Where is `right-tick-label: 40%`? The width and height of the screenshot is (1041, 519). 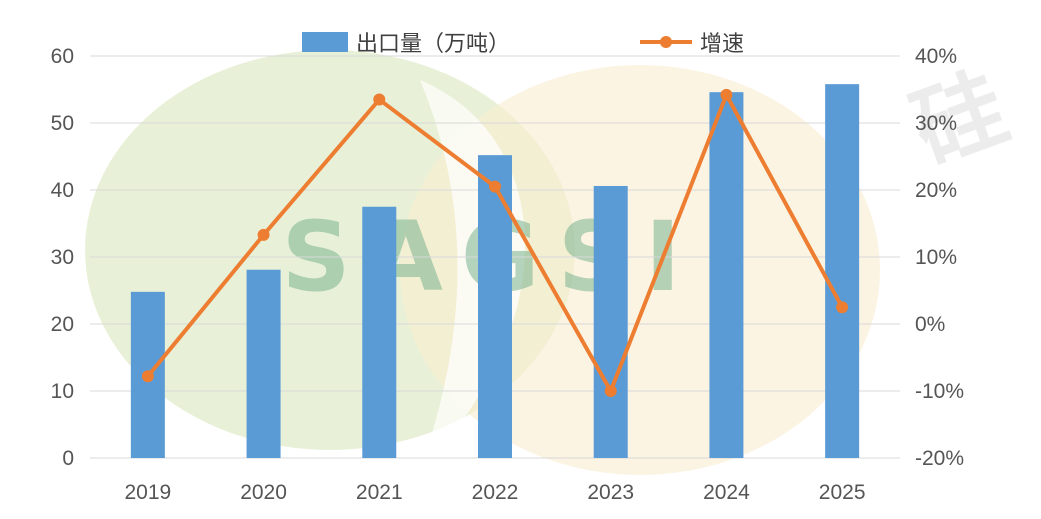 right-tick-label: 40% is located at coordinates (936, 56).